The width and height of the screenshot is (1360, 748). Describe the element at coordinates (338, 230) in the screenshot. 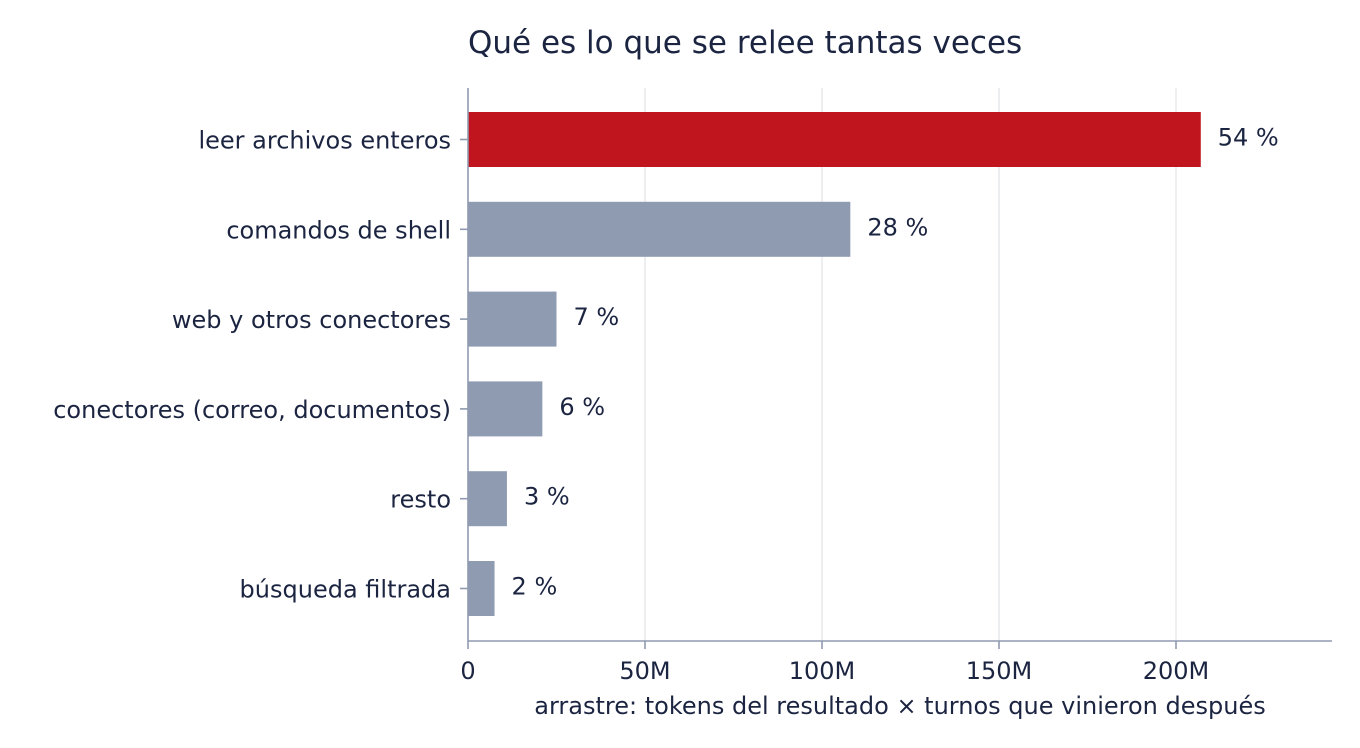

I see `category-label: comandos de shell` at that location.